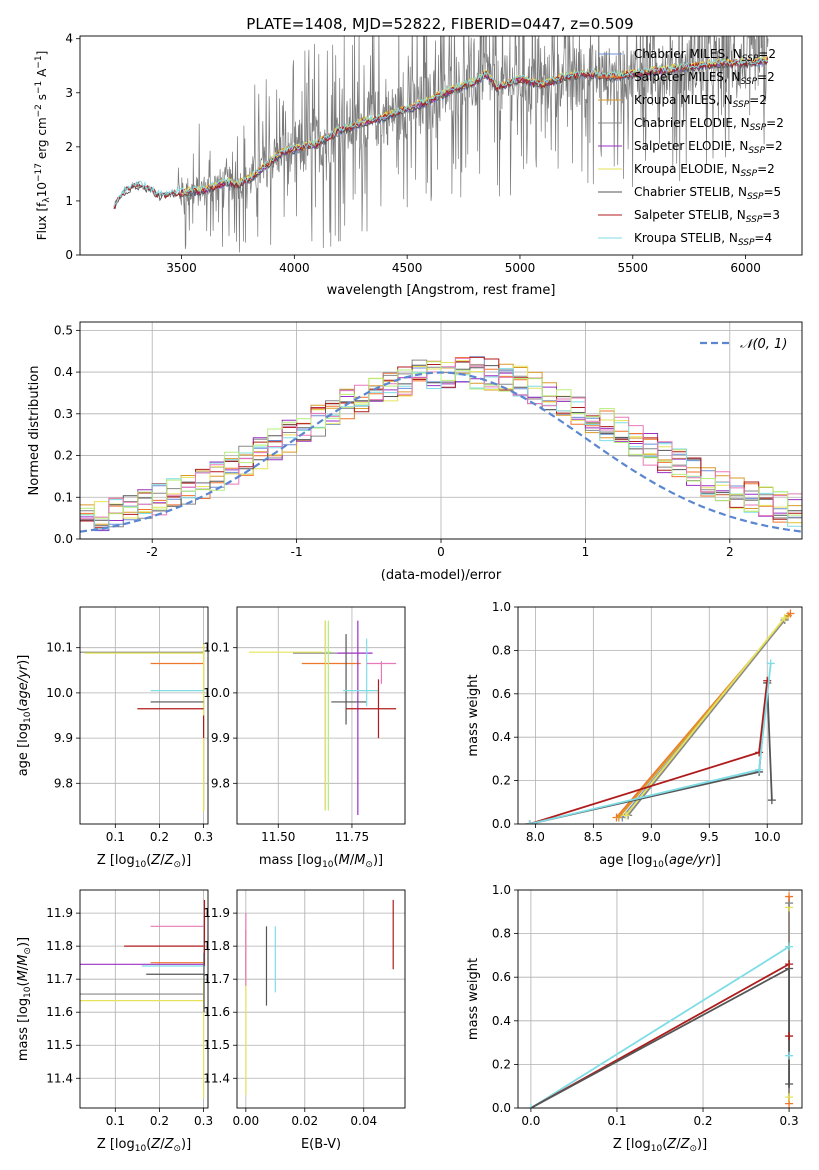  Describe the element at coordinates (473, 715) in the screenshot. I see `y-axis-label: mass weight` at that location.